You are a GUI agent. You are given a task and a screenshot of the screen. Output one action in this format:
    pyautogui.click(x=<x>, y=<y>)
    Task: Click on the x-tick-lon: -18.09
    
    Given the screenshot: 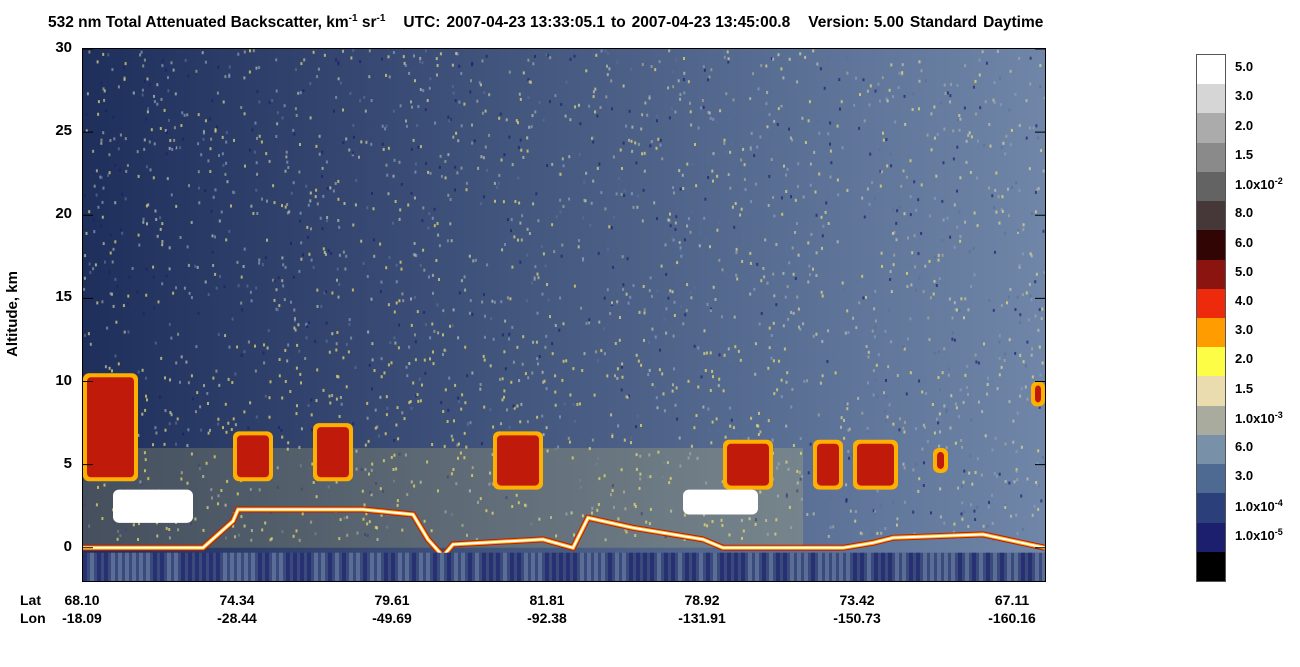 What is the action you would take?
    pyautogui.click(x=82, y=618)
    